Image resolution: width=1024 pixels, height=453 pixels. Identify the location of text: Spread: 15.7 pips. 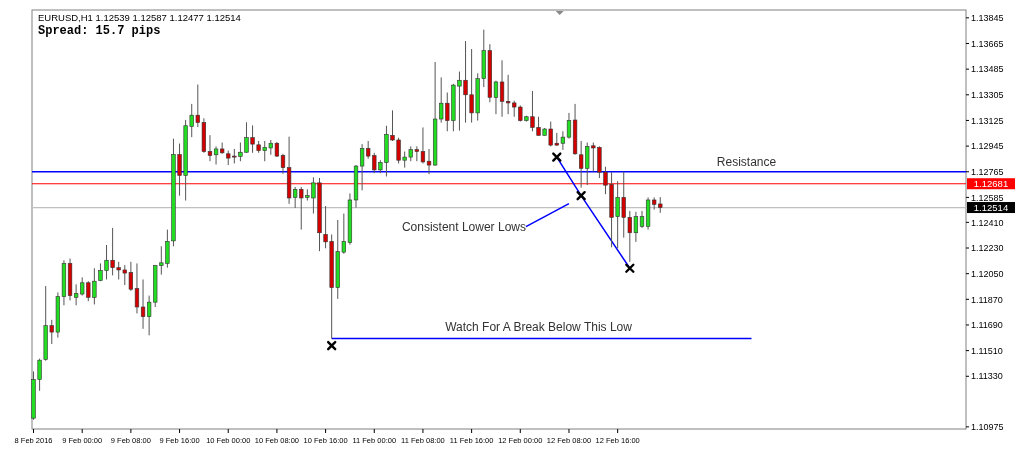
(99, 31).